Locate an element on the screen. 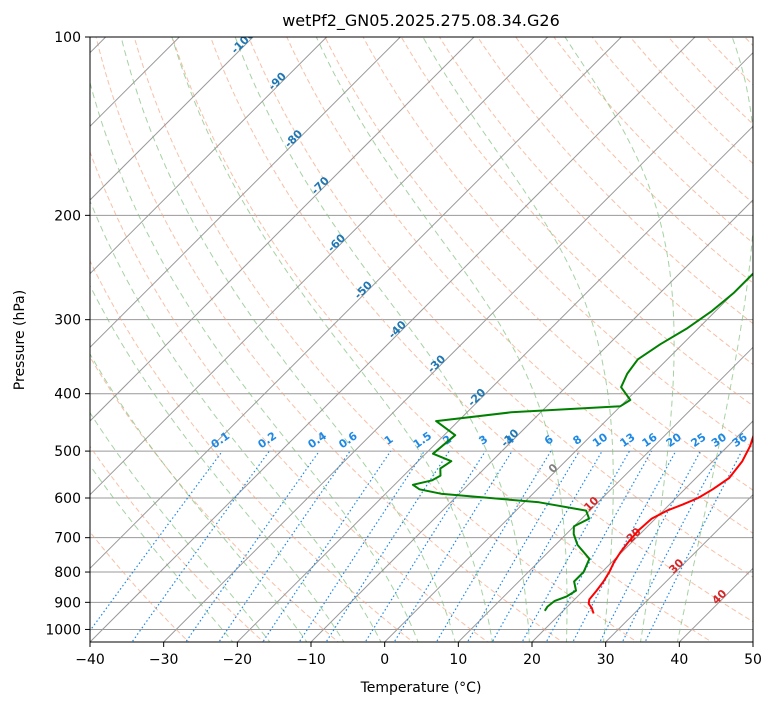 Image resolution: width=775 pixels, height=708 pixels. x-tick-label: 40 is located at coordinates (679, 660).